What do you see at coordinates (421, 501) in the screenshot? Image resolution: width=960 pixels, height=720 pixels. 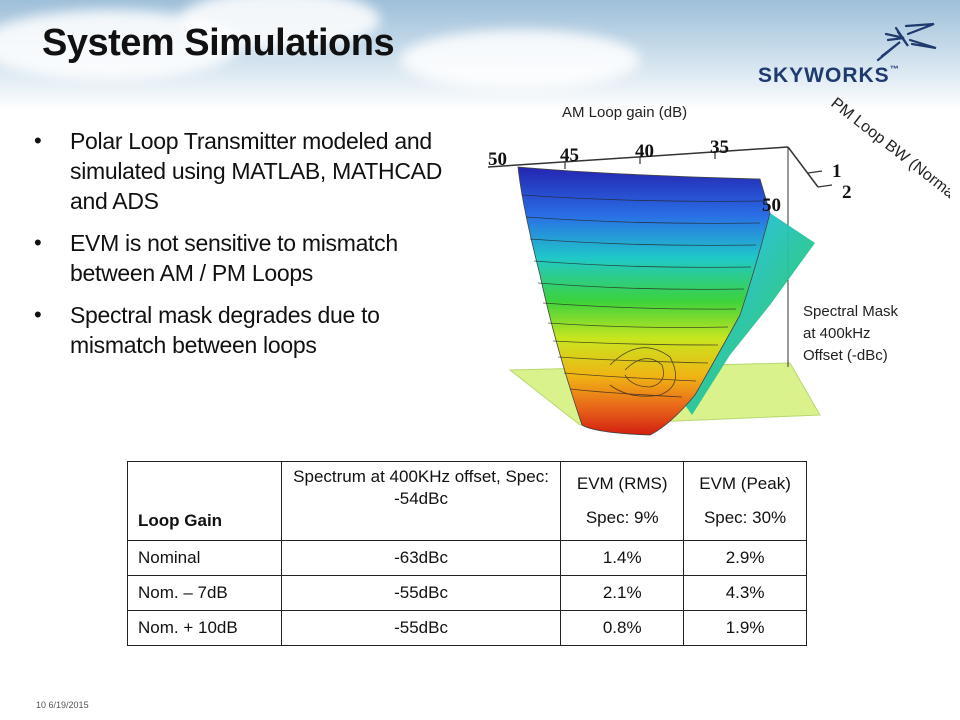 I see `header-spectrum: Spectrum at 400KHz offset, Spec: -54dBc` at bounding box center [421, 501].